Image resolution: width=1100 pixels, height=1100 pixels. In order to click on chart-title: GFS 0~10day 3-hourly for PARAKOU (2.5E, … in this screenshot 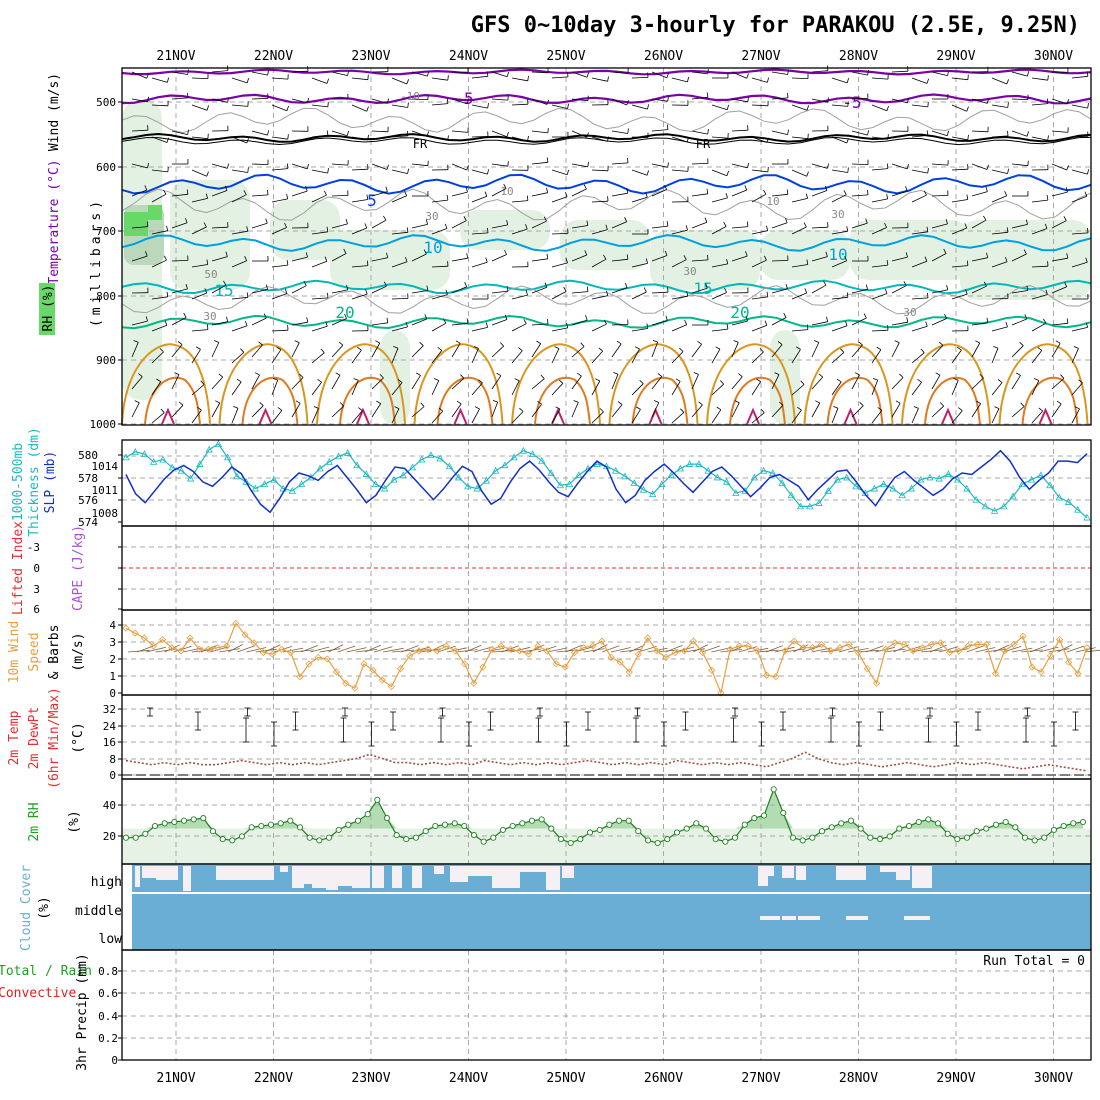, I will do `click(775, 25)`.